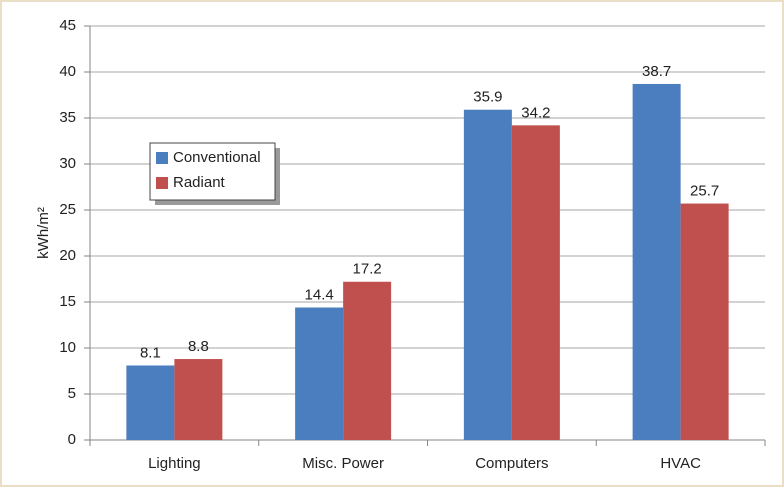 The image size is (784, 487). I want to click on y-tick-label: 0, so click(72, 439).